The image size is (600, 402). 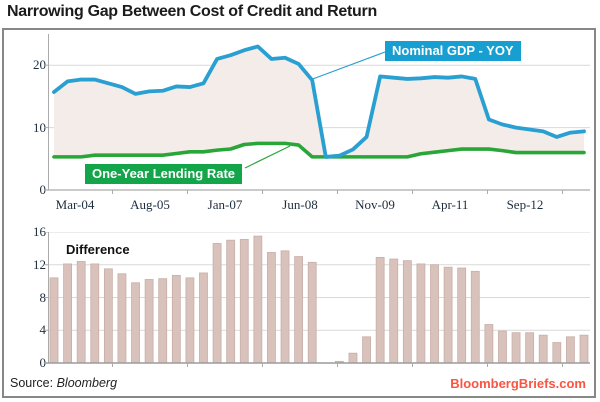 I want to click on gdp-callout-line, so click(x=347, y=66).